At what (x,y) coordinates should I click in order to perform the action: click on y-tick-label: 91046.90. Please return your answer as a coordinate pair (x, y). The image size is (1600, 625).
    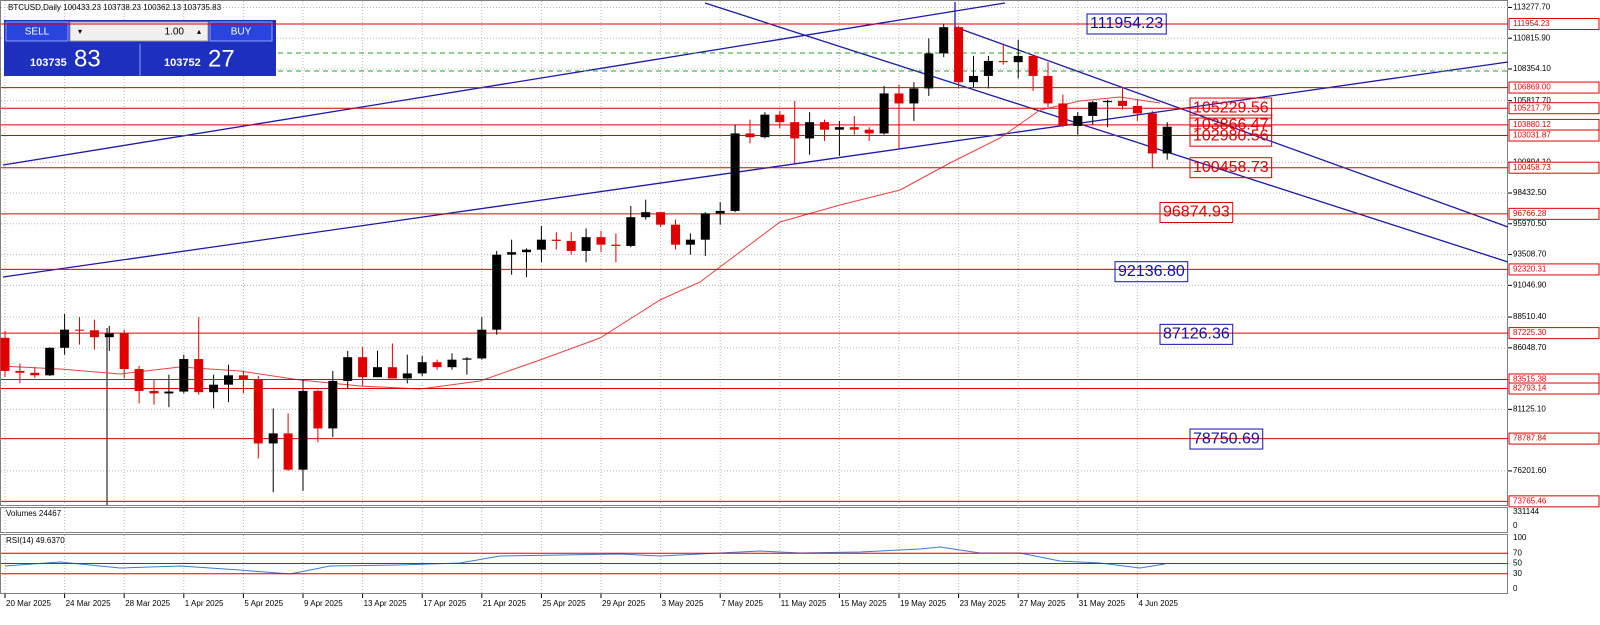
    Looking at the image, I should click on (1530, 284).